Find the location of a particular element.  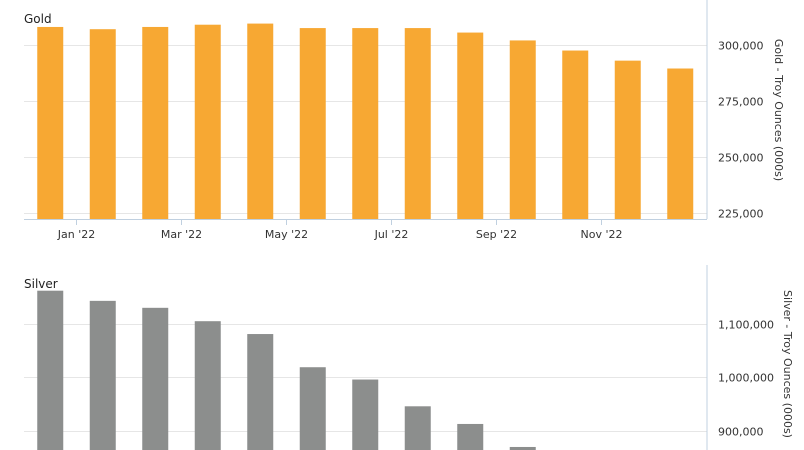

silver-y-tick-labels: 900,000 1,000,000 1,100,000 is located at coordinates (746, 379).